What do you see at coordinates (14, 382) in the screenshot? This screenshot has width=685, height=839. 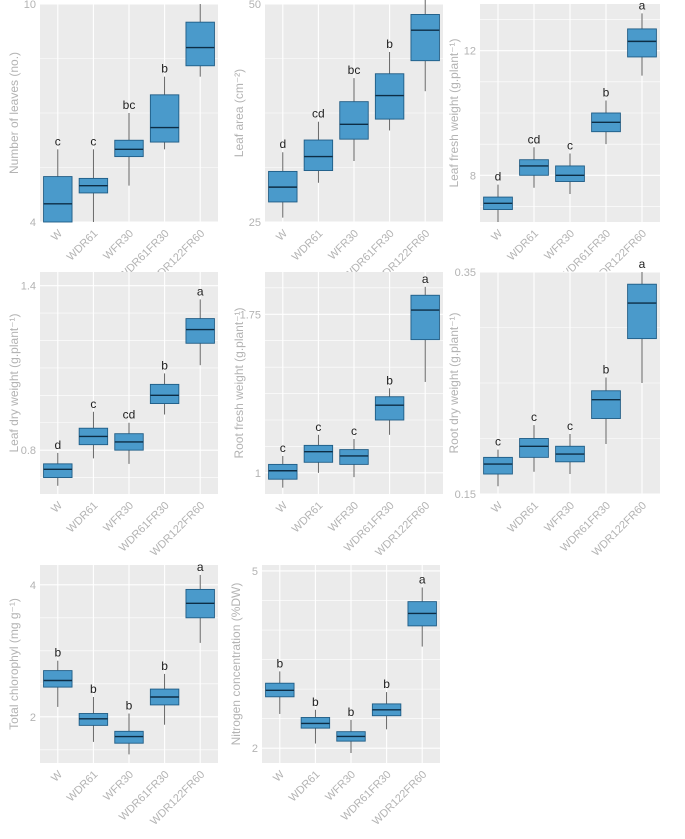 I see `y-axis-label: Leaf dry weight (g.plant⁻¹)` at bounding box center [14, 382].